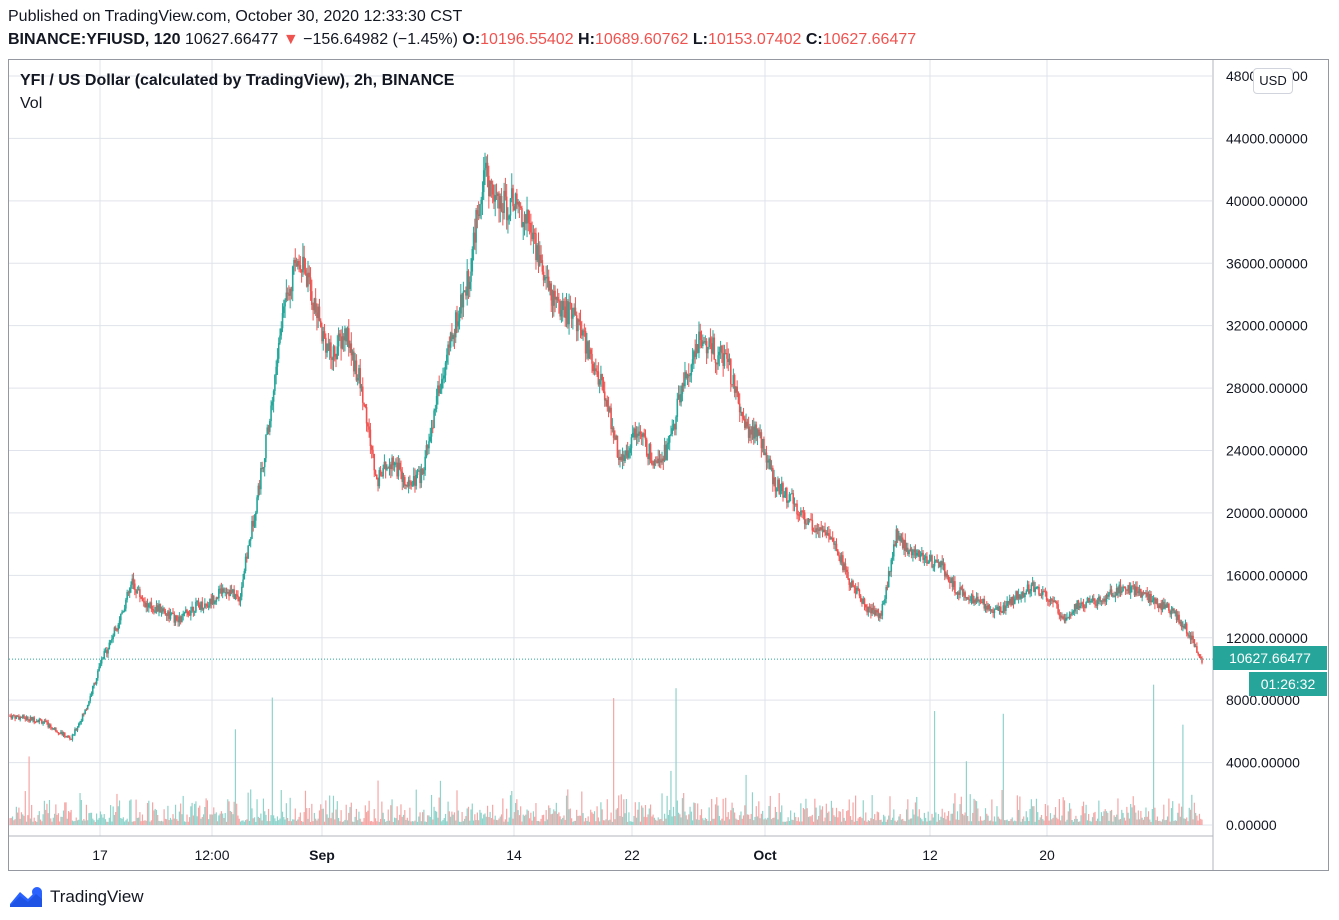 The height and width of the screenshot is (920, 1339). I want to click on tradingview-logo: TradingView, so click(76, 897).